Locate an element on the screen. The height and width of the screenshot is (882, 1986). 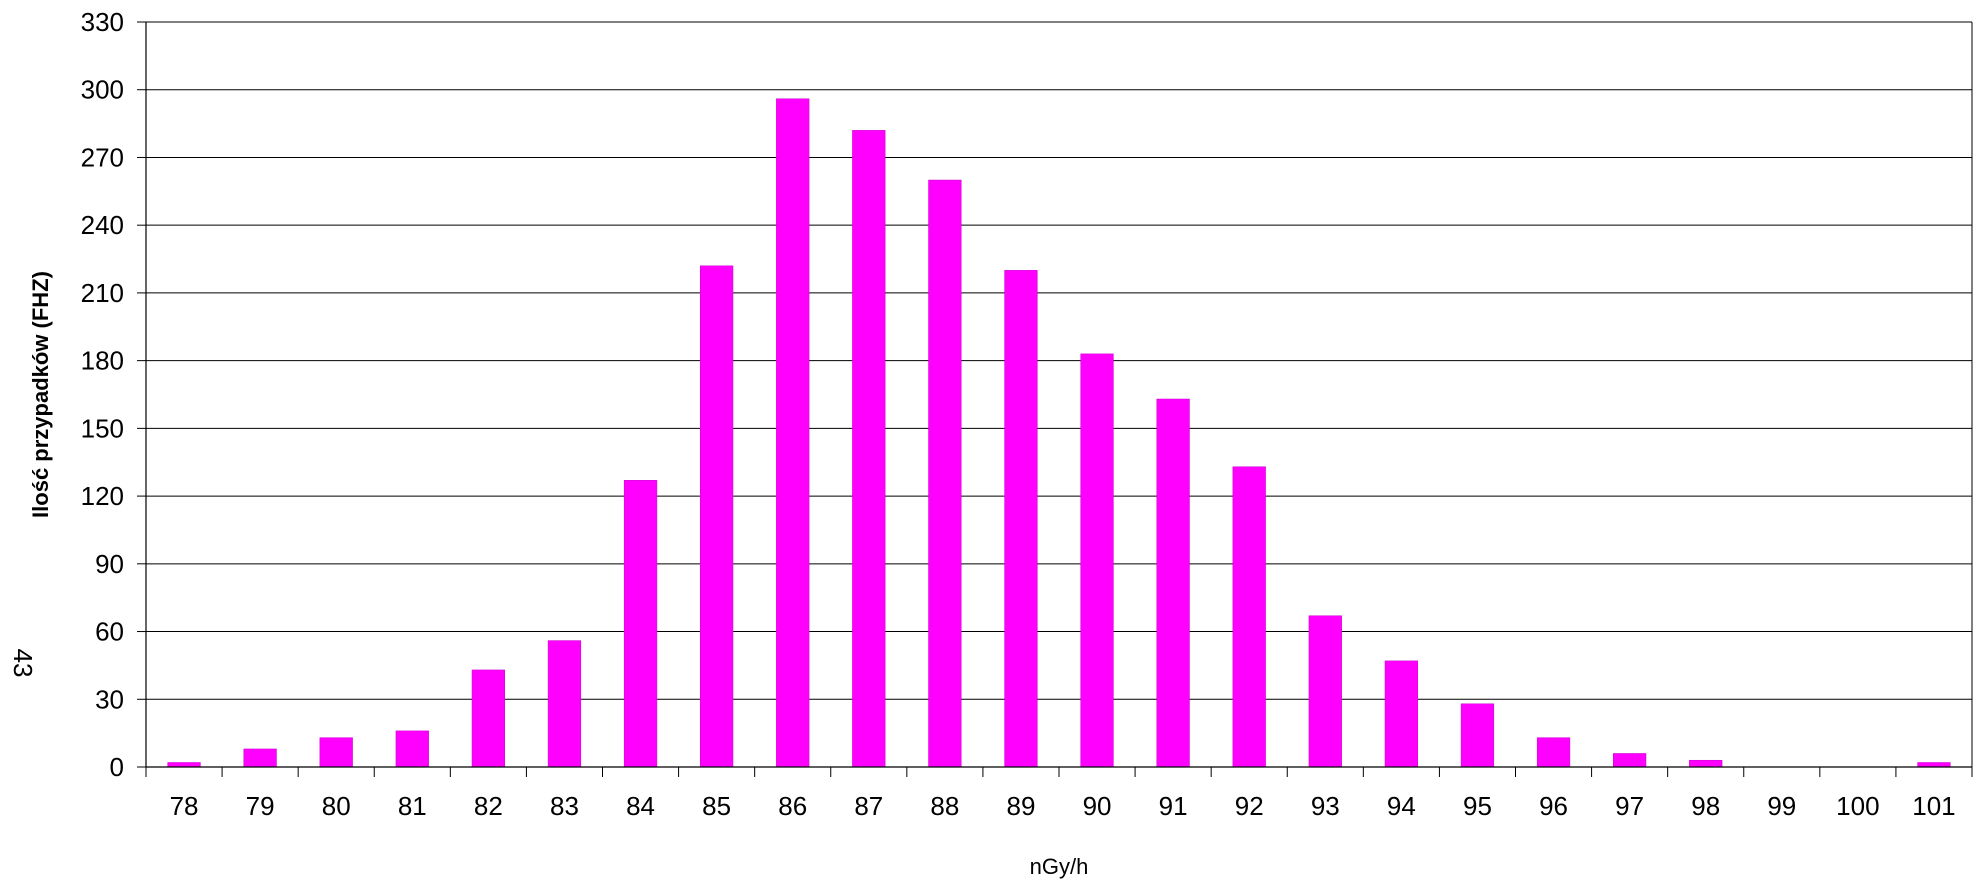
y-tick-label: 270 is located at coordinates (102, 157).